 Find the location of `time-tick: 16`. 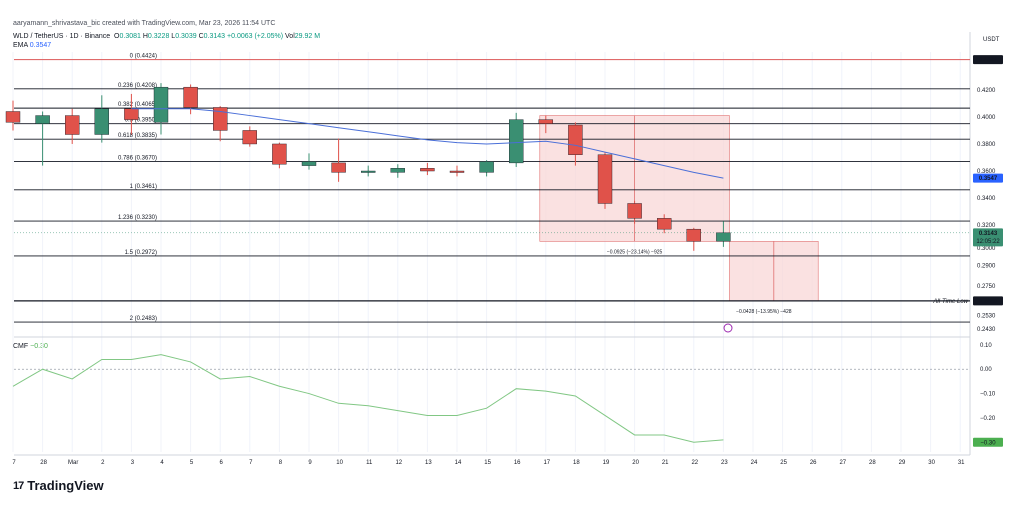

time-tick: 16 is located at coordinates (517, 463).